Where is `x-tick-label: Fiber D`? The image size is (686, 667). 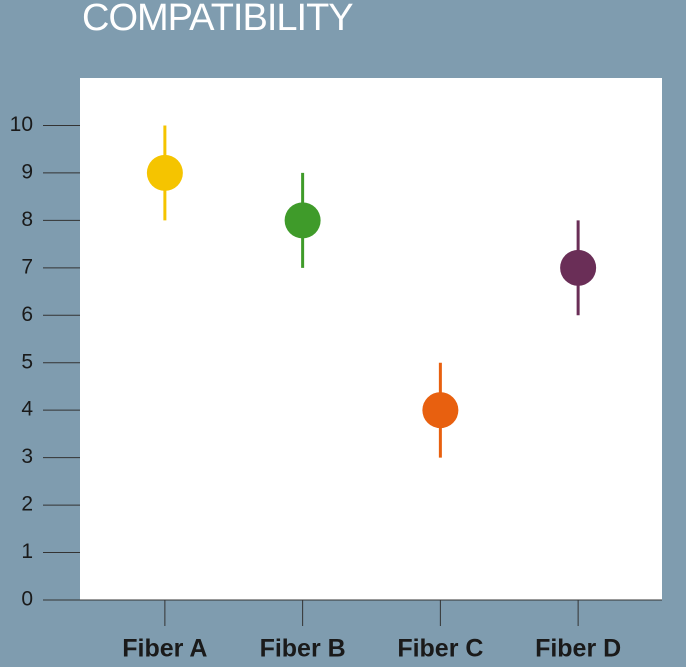
x-tick-label: Fiber D is located at coordinates (578, 649).